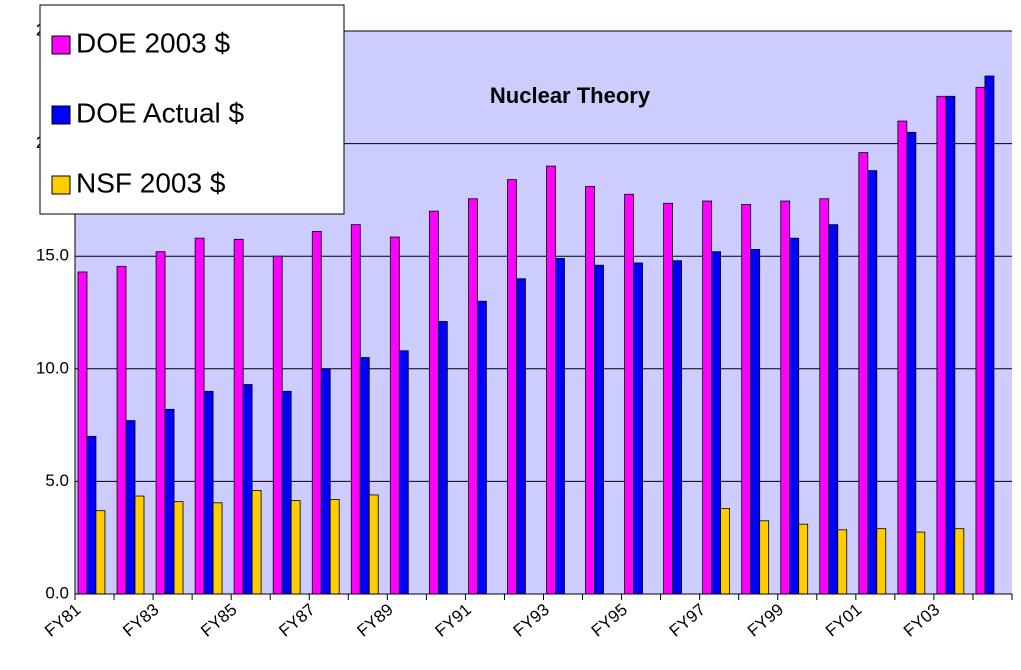 This screenshot has width=1021, height=670. I want to click on y-tick-label: 10.0, so click(52, 367).